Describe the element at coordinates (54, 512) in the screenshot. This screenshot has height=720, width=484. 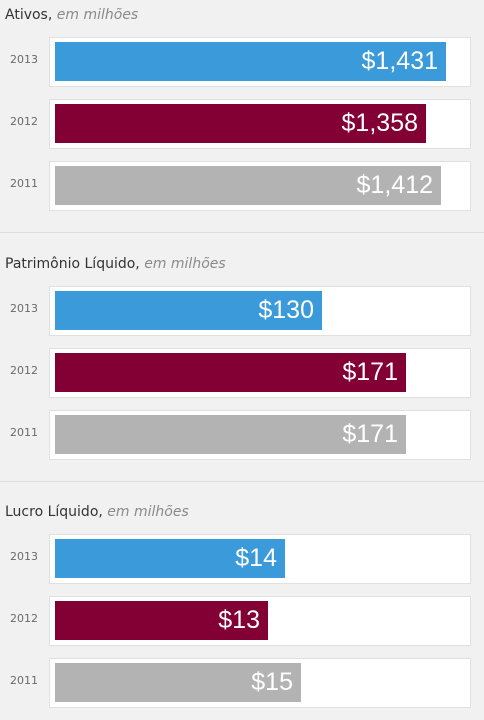
I see `chart-title-text: Lucro Líquido,` at that location.